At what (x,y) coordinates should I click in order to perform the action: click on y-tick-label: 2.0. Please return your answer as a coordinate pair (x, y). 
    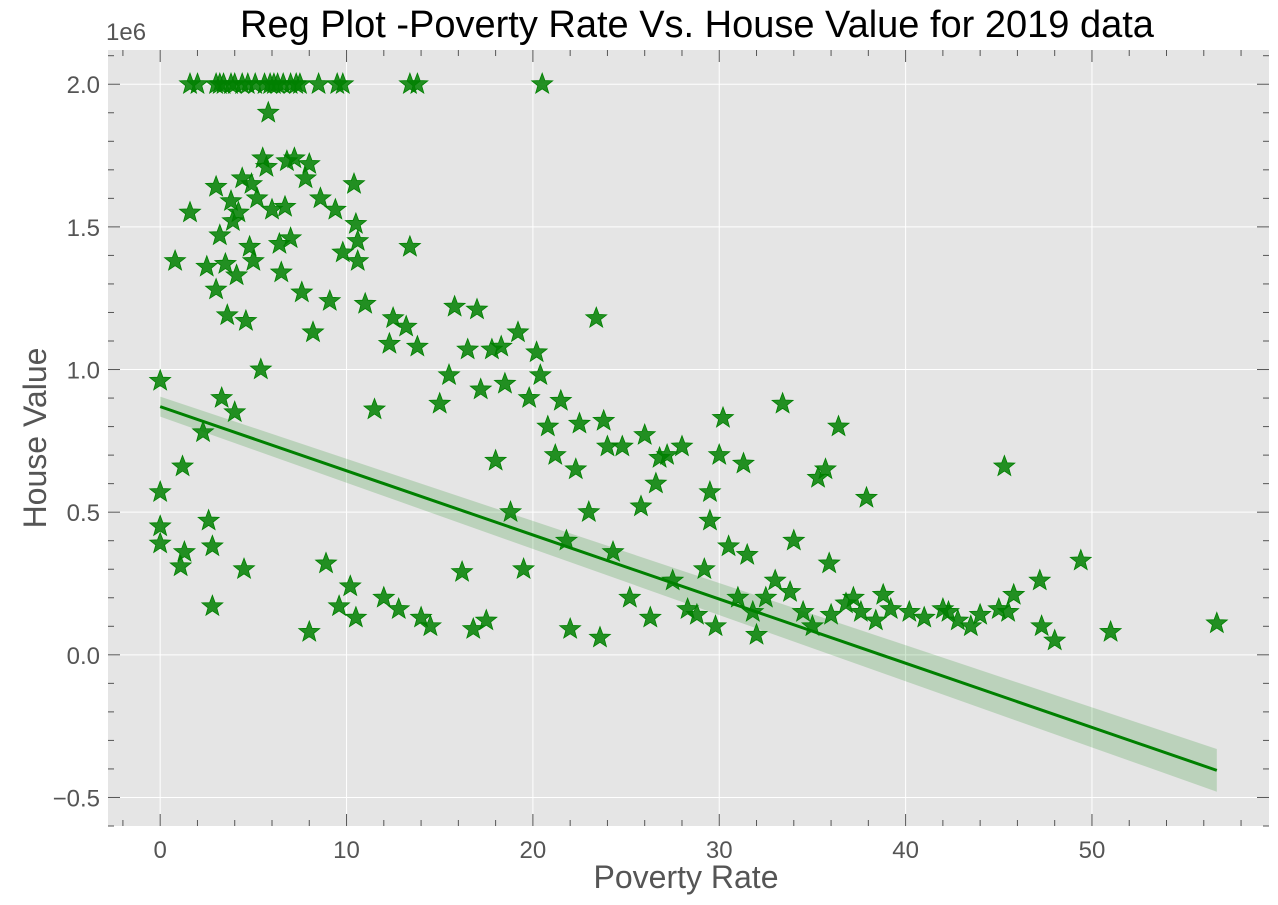
    Looking at the image, I should click on (83, 85).